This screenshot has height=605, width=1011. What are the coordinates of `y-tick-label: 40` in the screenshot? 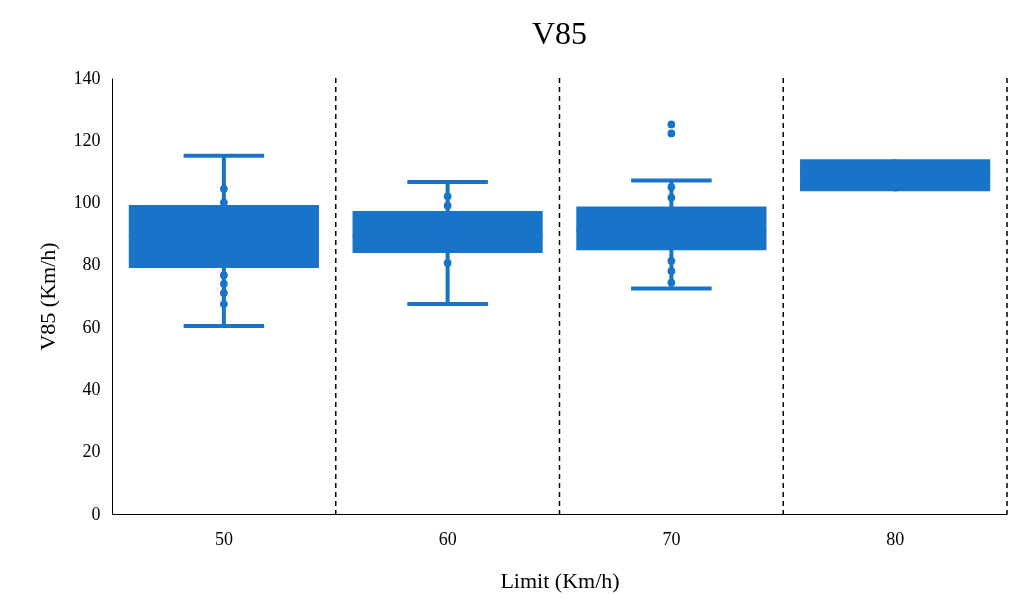 It's located at (91, 388).